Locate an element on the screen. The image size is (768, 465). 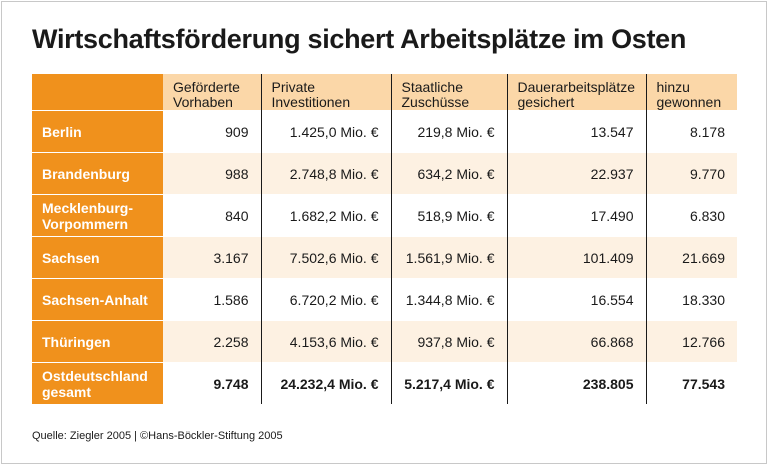
cell-private: 24.232,4 Mio. € is located at coordinates (325, 383).